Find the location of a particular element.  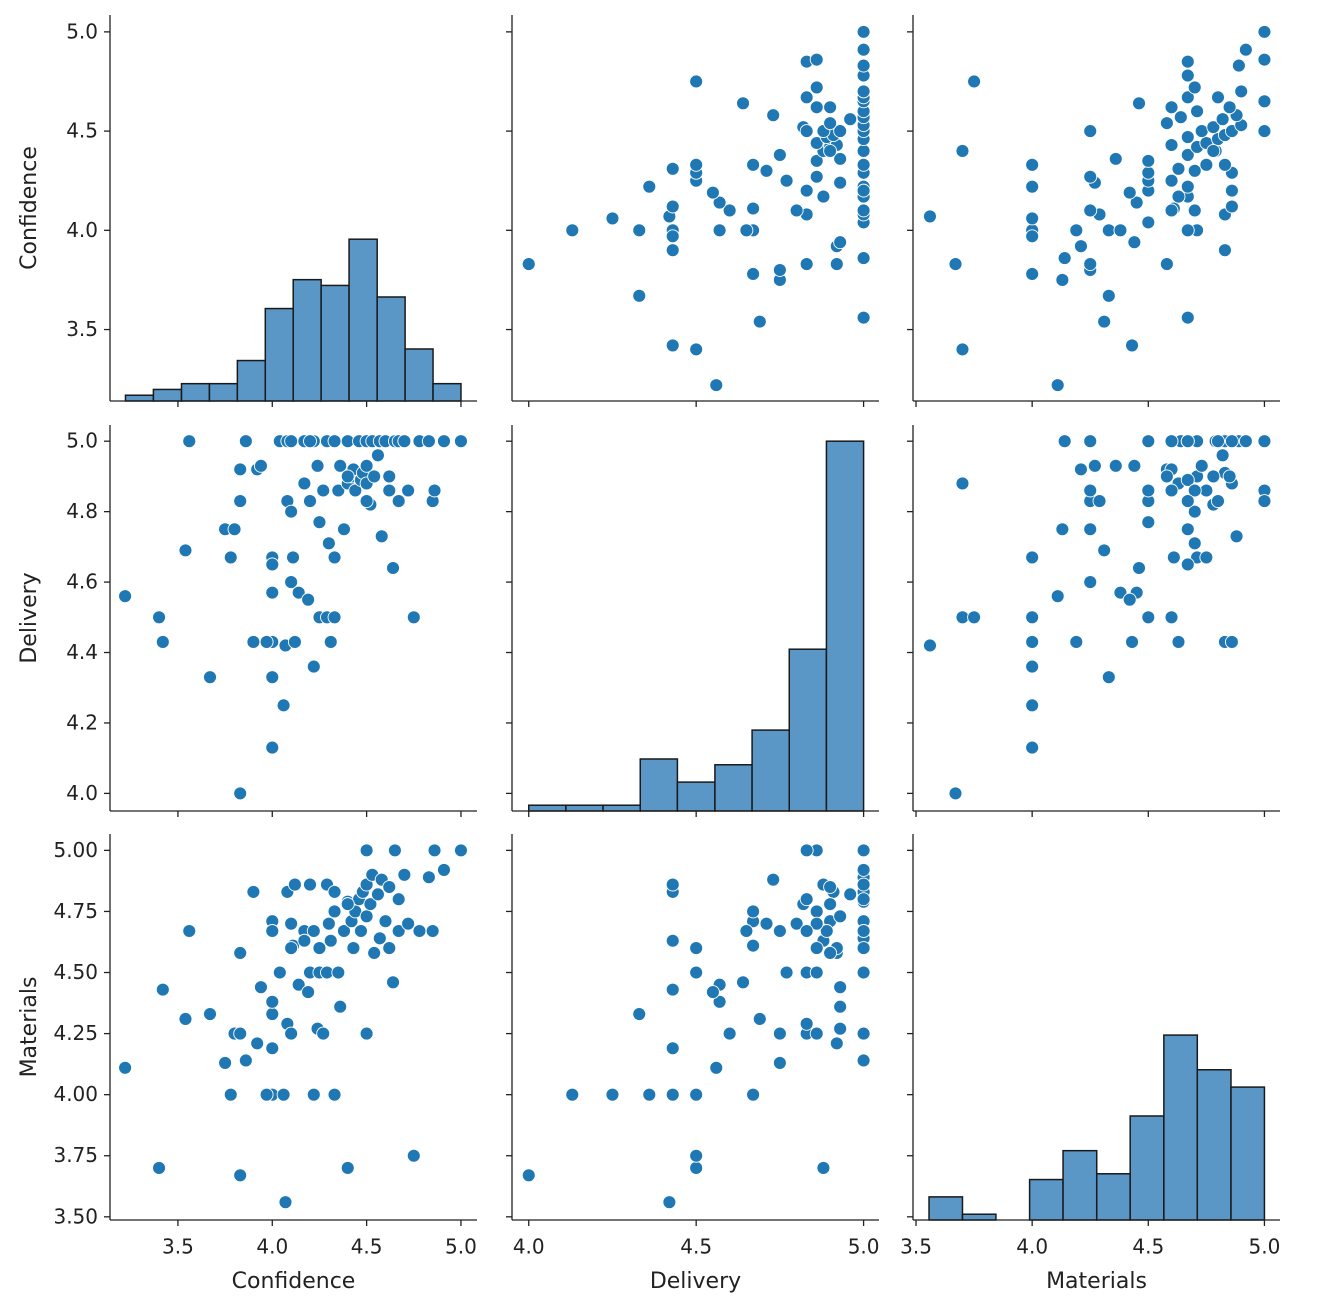

x-axis-label: Delivery is located at coordinates (695, 1281).